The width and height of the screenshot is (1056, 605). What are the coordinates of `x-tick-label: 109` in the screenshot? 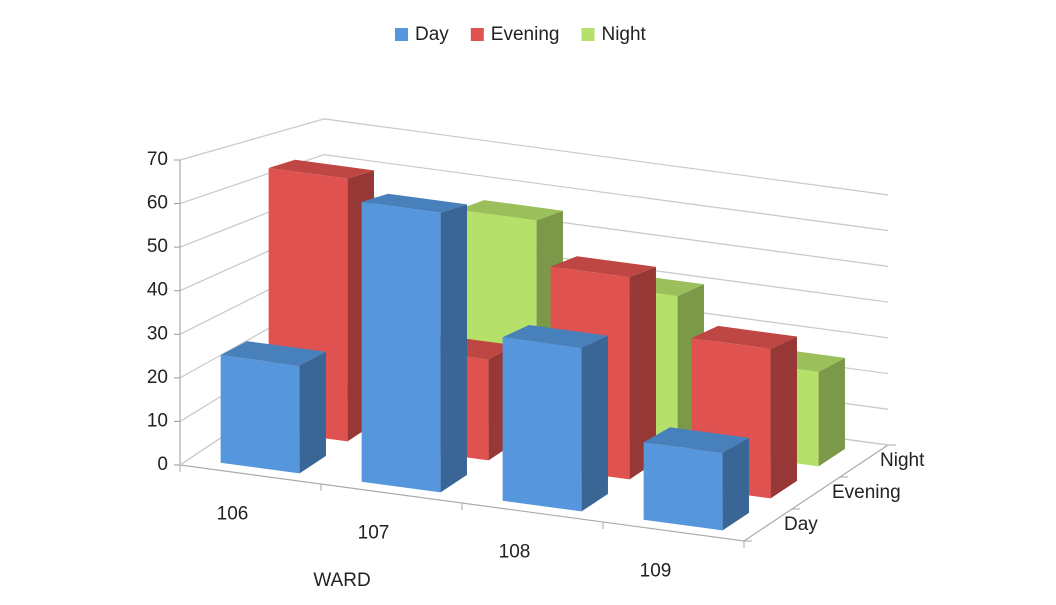 It's located at (656, 571).